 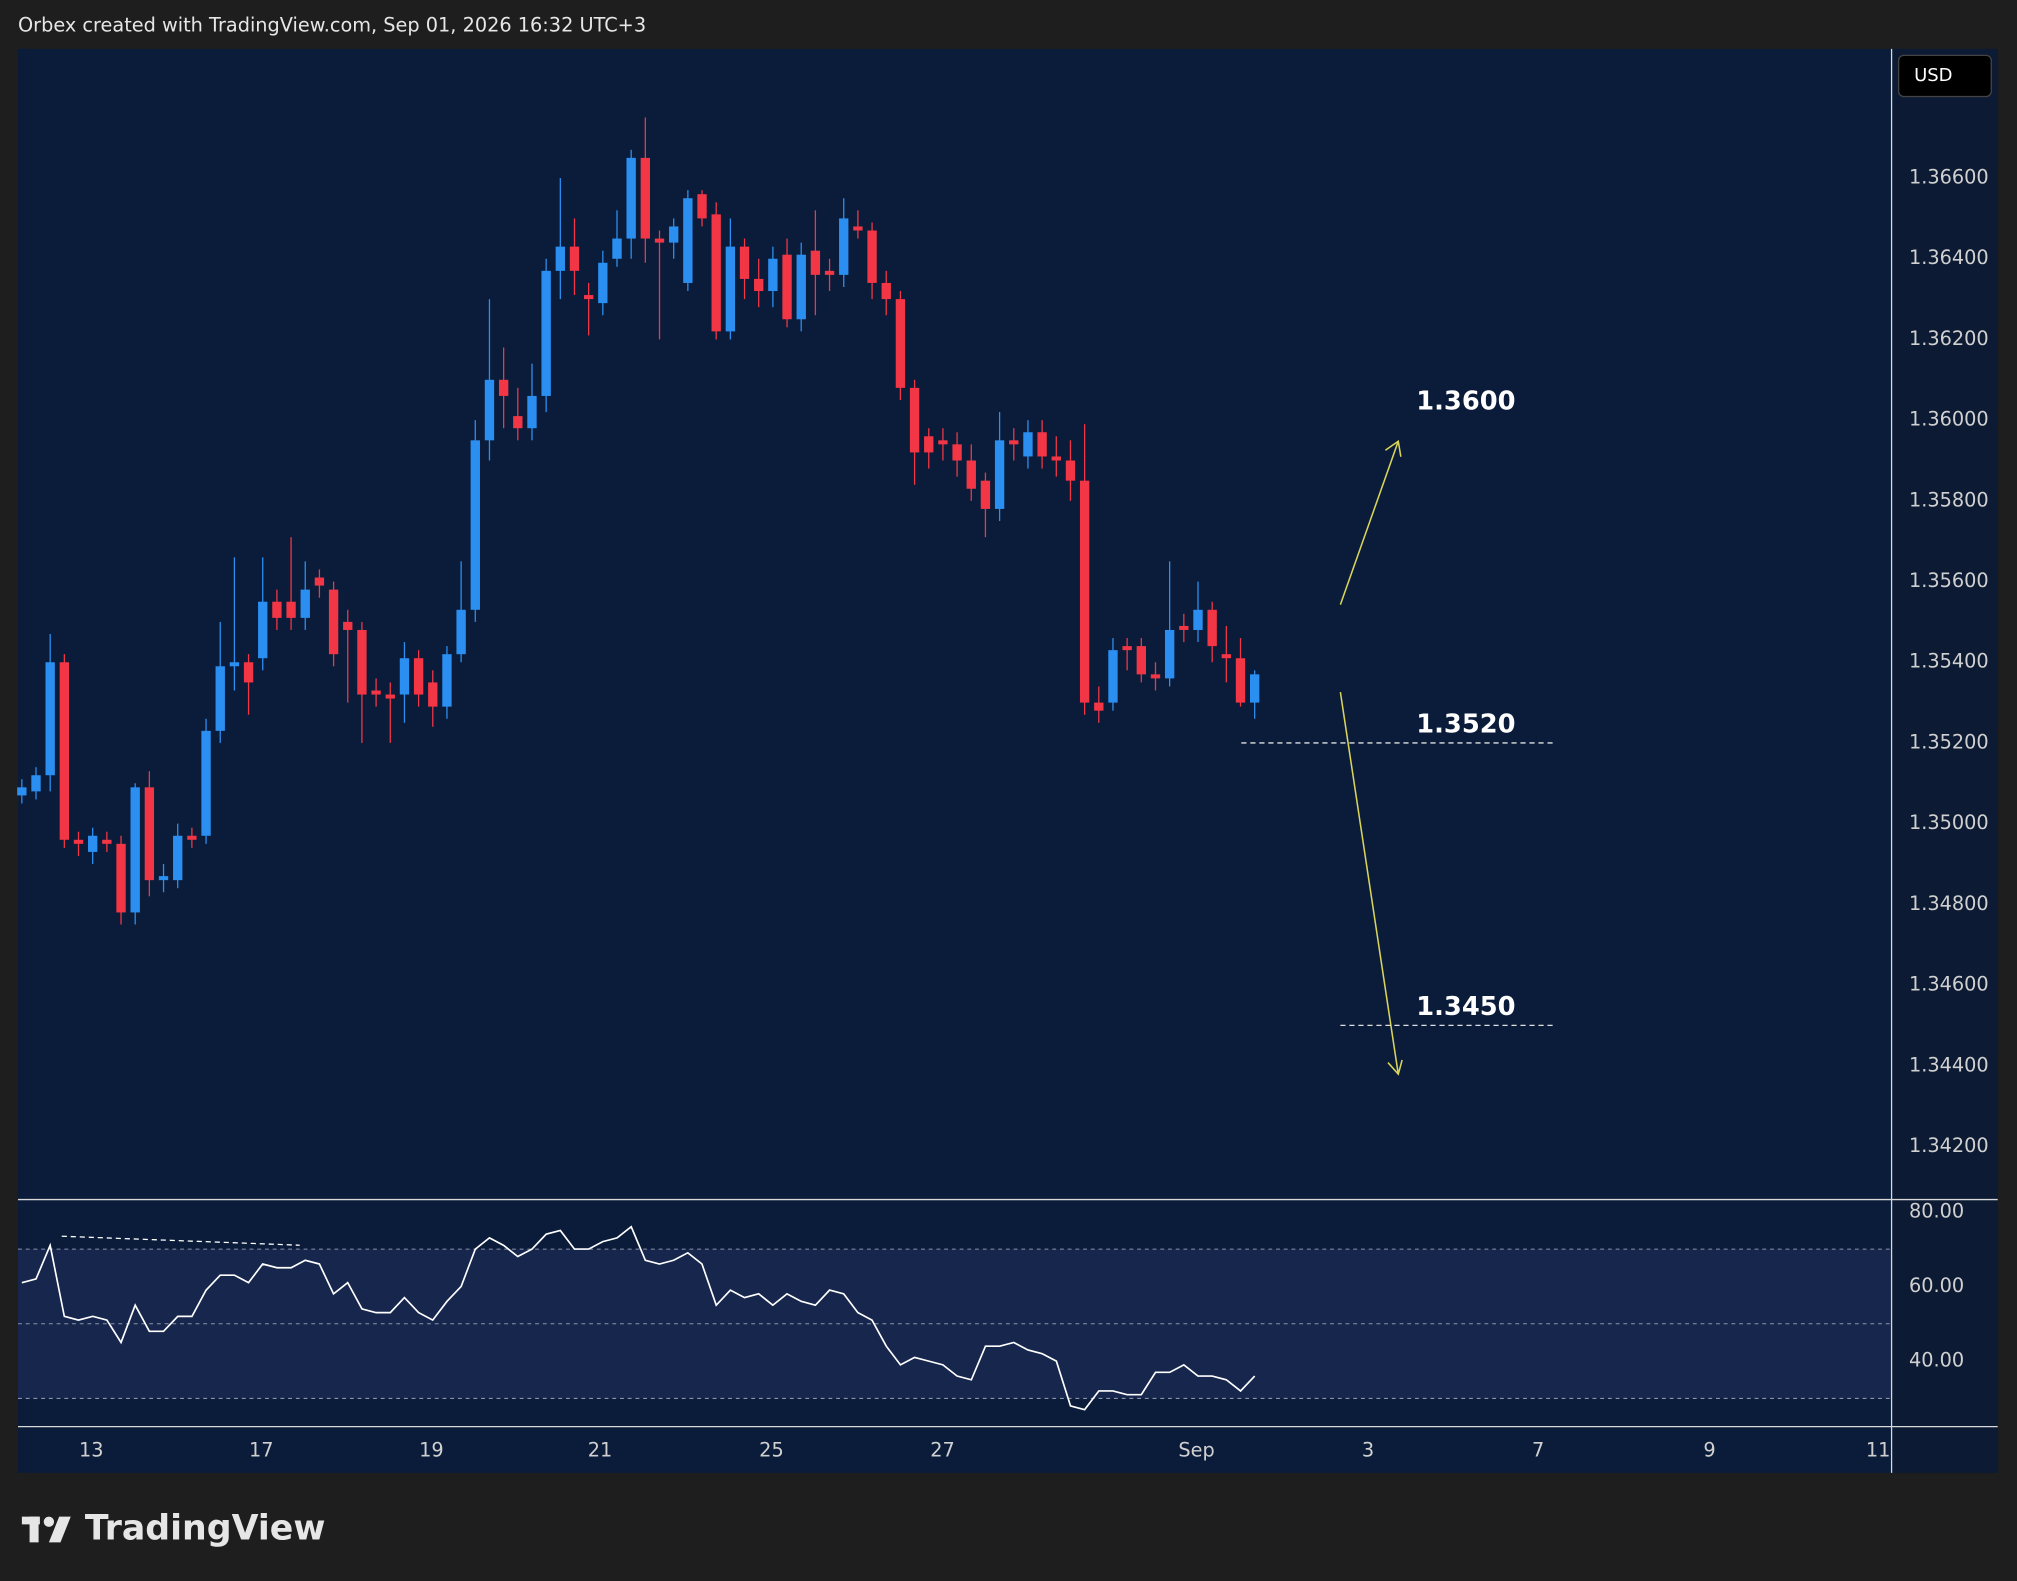 I want to click on y-tick-label: 1.35200, so click(x=1949, y=741).